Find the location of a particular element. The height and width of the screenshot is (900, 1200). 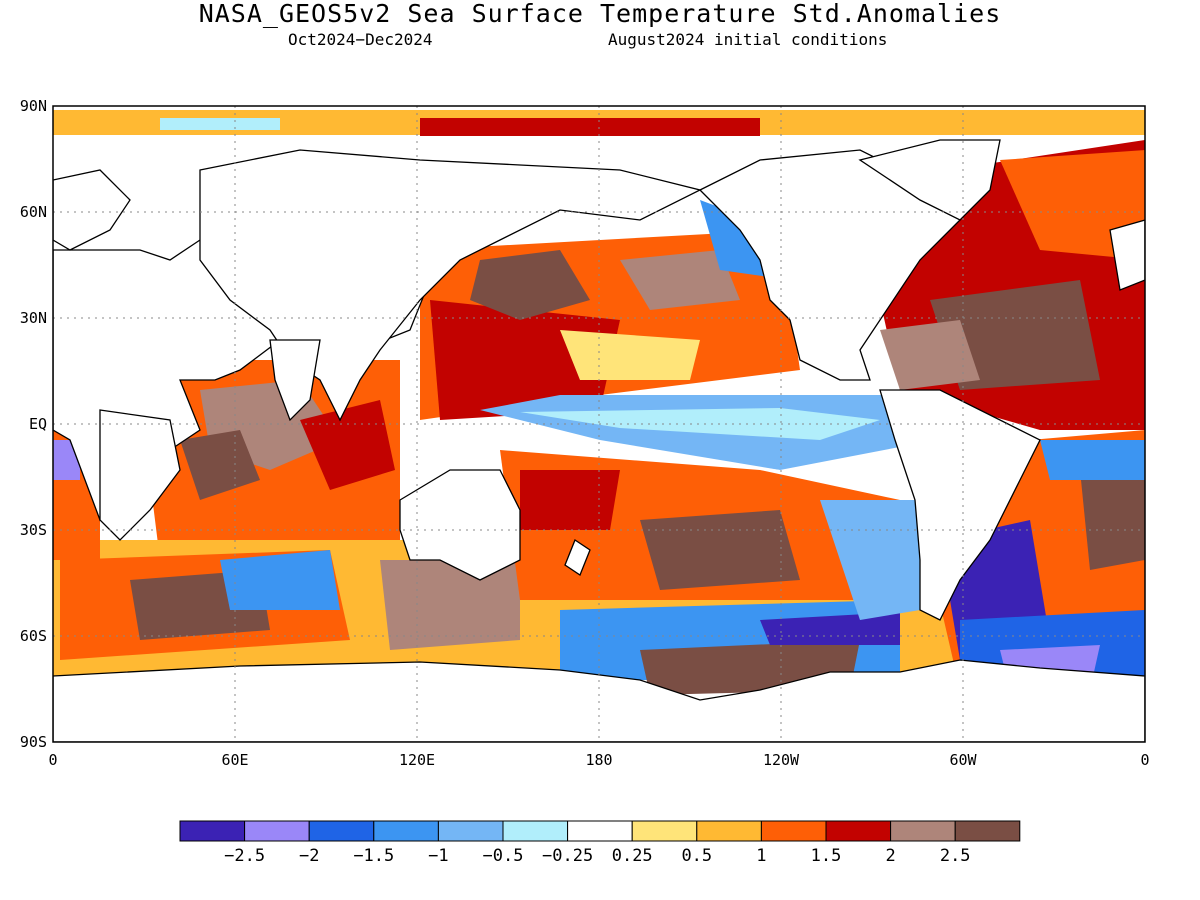

south-america-land is located at coordinates (960, 505).